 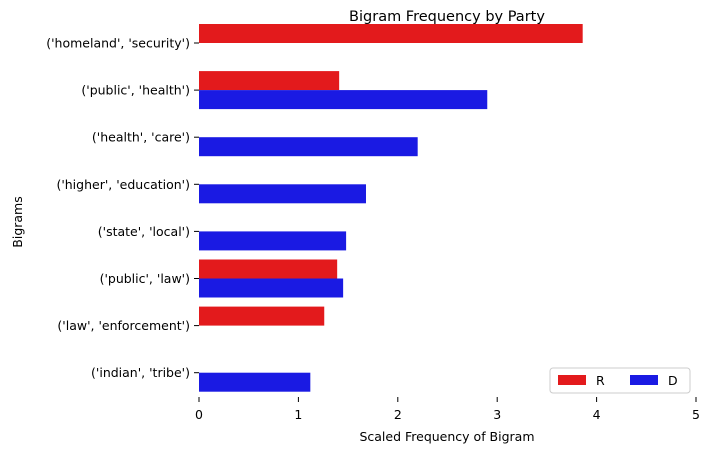 I want to click on legend-swatch-r, so click(x=572, y=380).